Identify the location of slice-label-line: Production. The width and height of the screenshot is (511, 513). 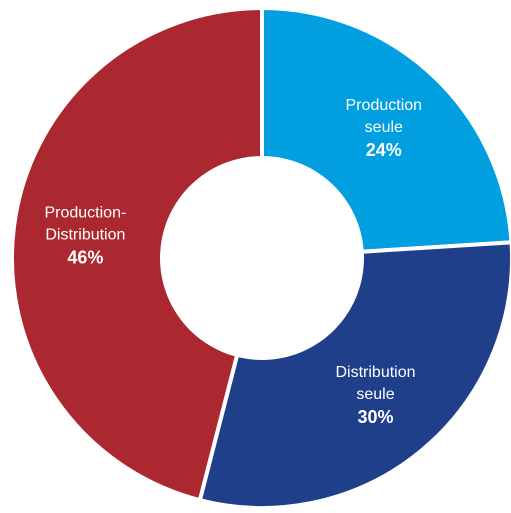
(384, 105).